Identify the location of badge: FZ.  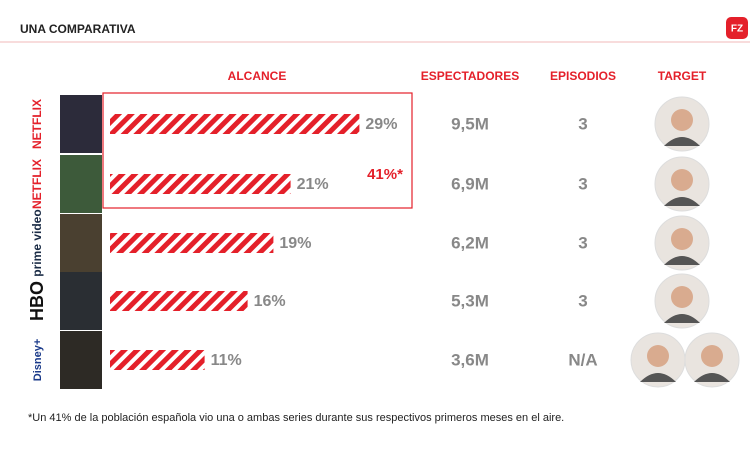
(737, 29).